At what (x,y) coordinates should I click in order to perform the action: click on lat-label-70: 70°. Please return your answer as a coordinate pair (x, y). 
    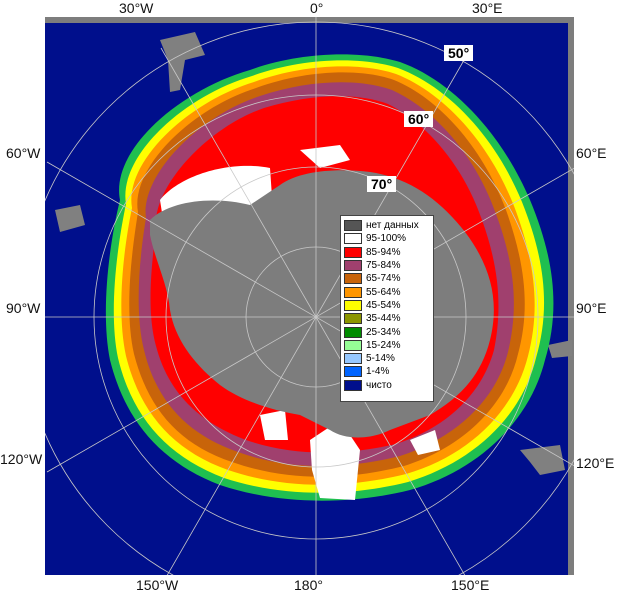
    Looking at the image, I should click on (382, 184).